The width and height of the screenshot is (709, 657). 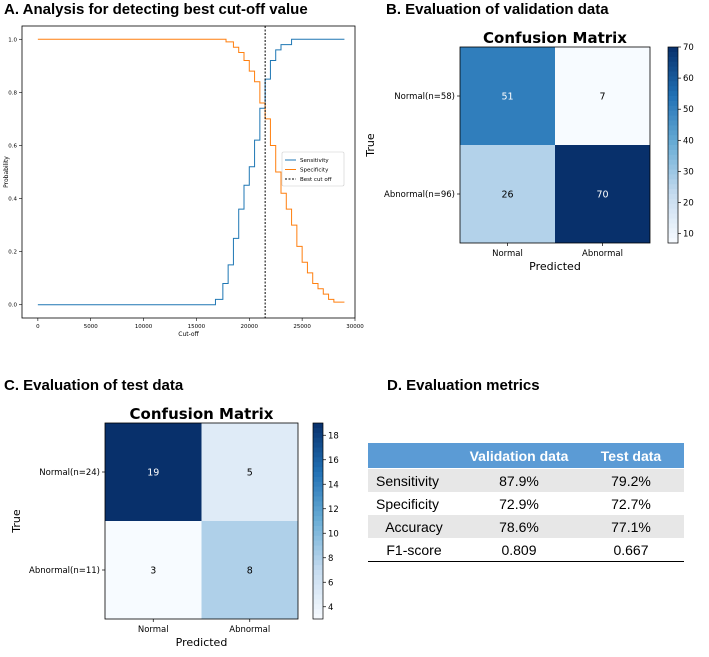 I want to click on y-tick-label: 0.6, so click(x=12, y=146).